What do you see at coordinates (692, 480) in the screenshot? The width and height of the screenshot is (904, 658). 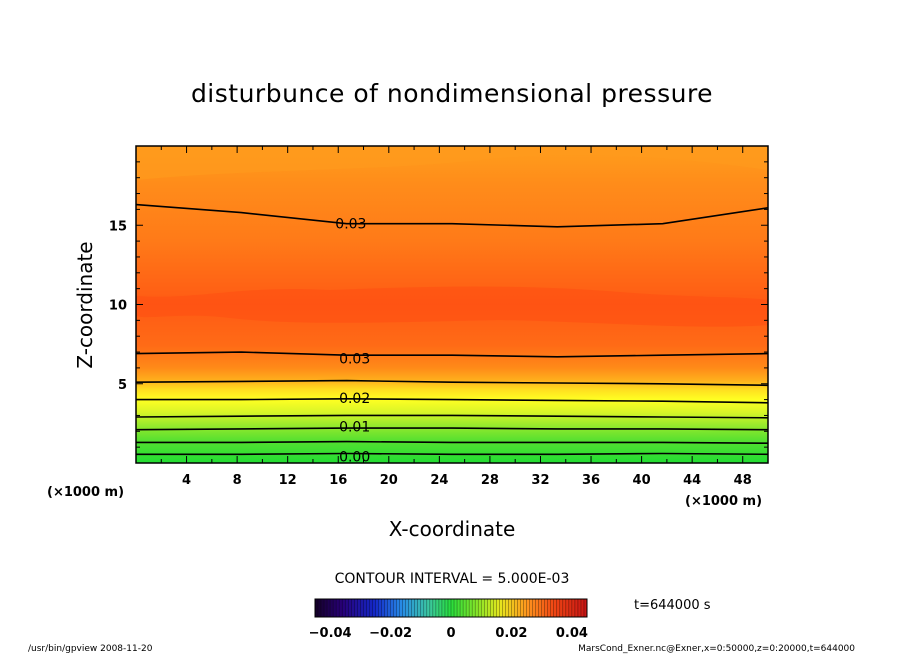 I see `x-tick-label: 44` at bounding box center [692, 480].